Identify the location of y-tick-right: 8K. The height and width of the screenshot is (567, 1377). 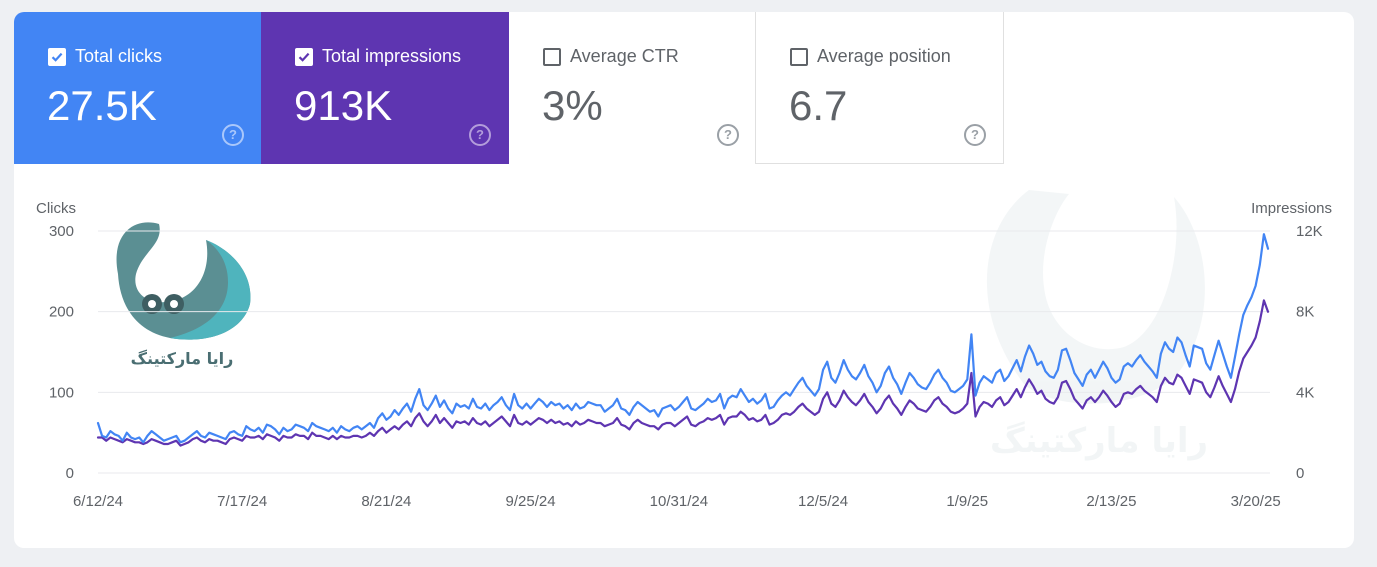
(1305, 312).